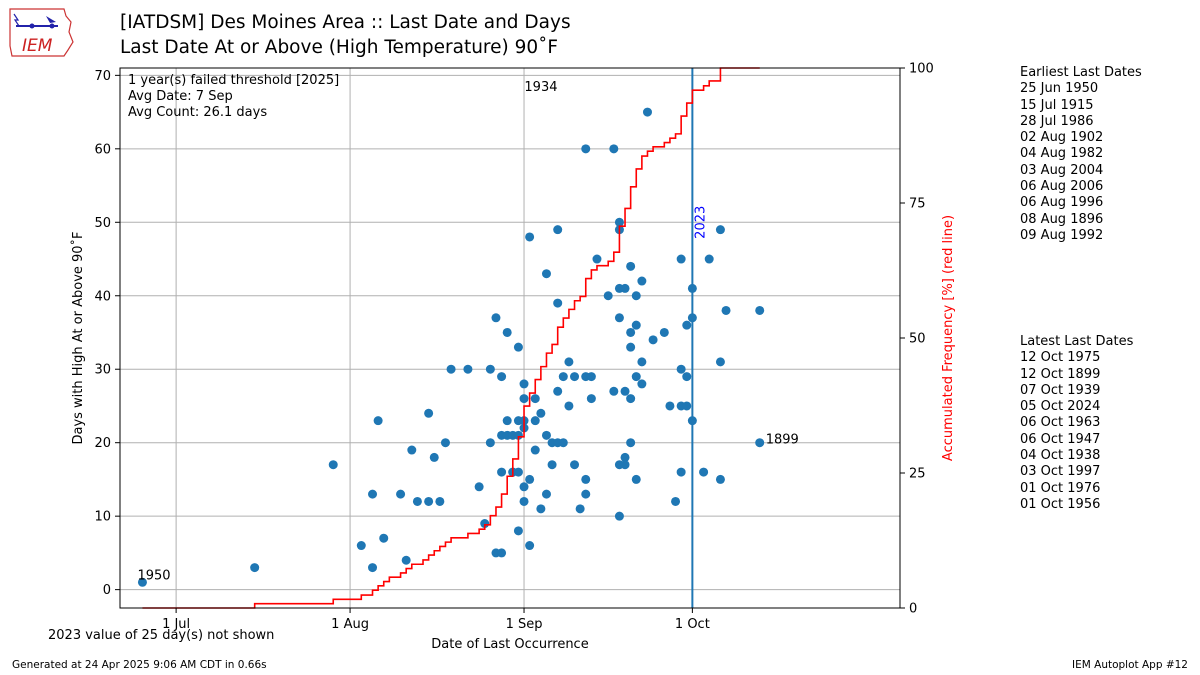  What do you see at coordinates (107, 590) in the screenshot?
I see `y-tick-label: 0` at bounding box center [107, 590].